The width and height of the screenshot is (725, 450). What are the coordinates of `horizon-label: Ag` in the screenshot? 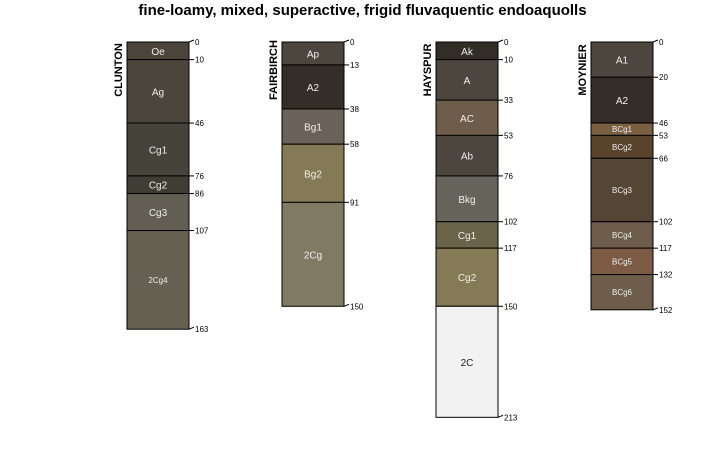 It's located at (158, 92).